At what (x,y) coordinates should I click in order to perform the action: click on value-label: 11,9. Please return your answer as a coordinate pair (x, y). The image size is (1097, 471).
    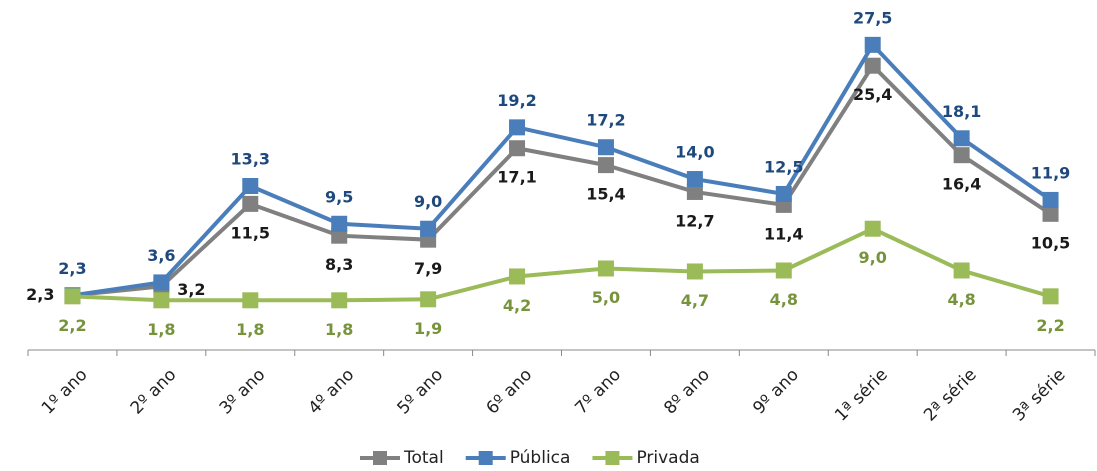
    Looking at the image, I should click on (1050, 172).